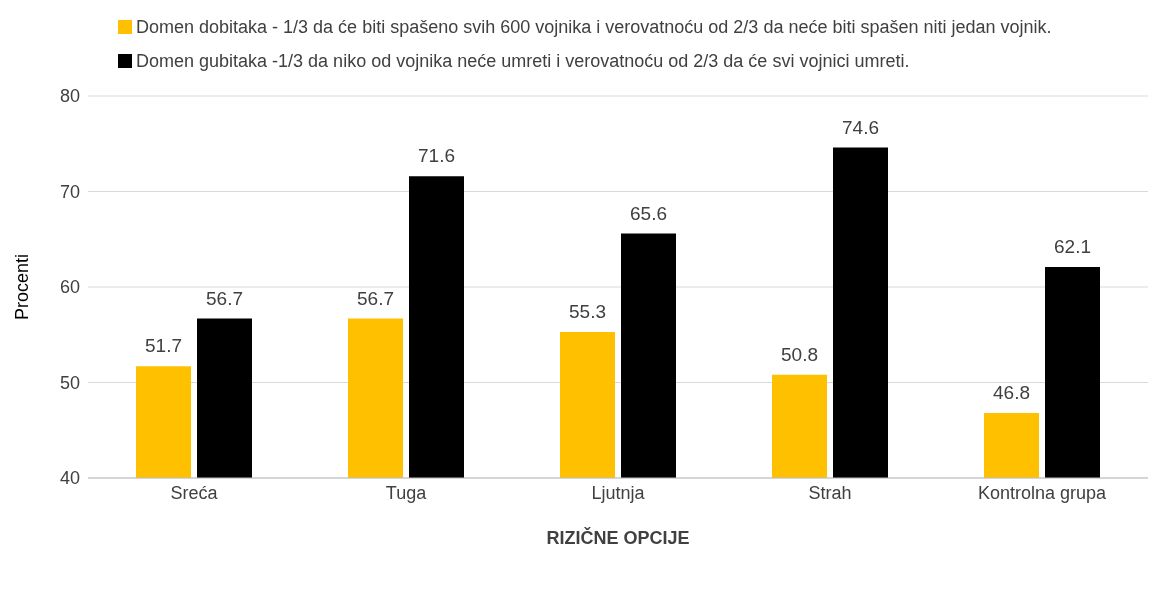 This screenshot has width=1165, height=612. Describe the element at coordinates (587, 311) in the screenshot. I see `data-label: 55.3` at that location.